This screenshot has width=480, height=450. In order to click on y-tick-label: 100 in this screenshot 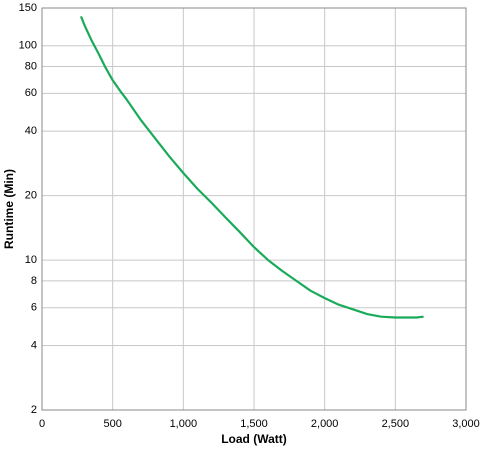, I will do `click(28, 46)`.